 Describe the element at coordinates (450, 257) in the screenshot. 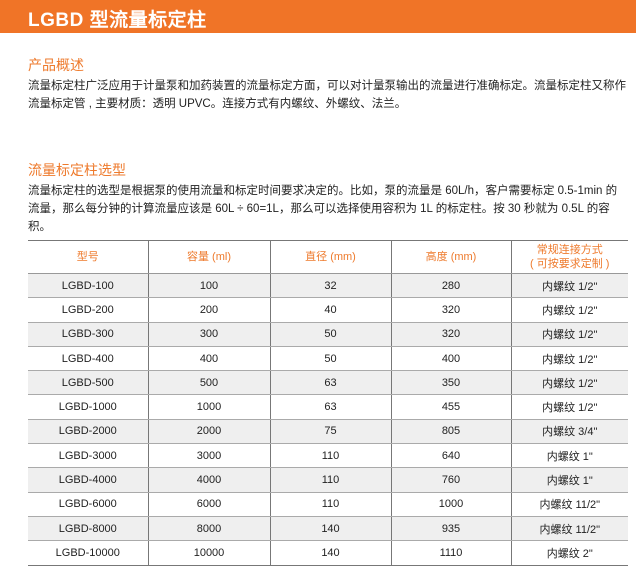

I see `header-height: 高度 (mm)` at that location.